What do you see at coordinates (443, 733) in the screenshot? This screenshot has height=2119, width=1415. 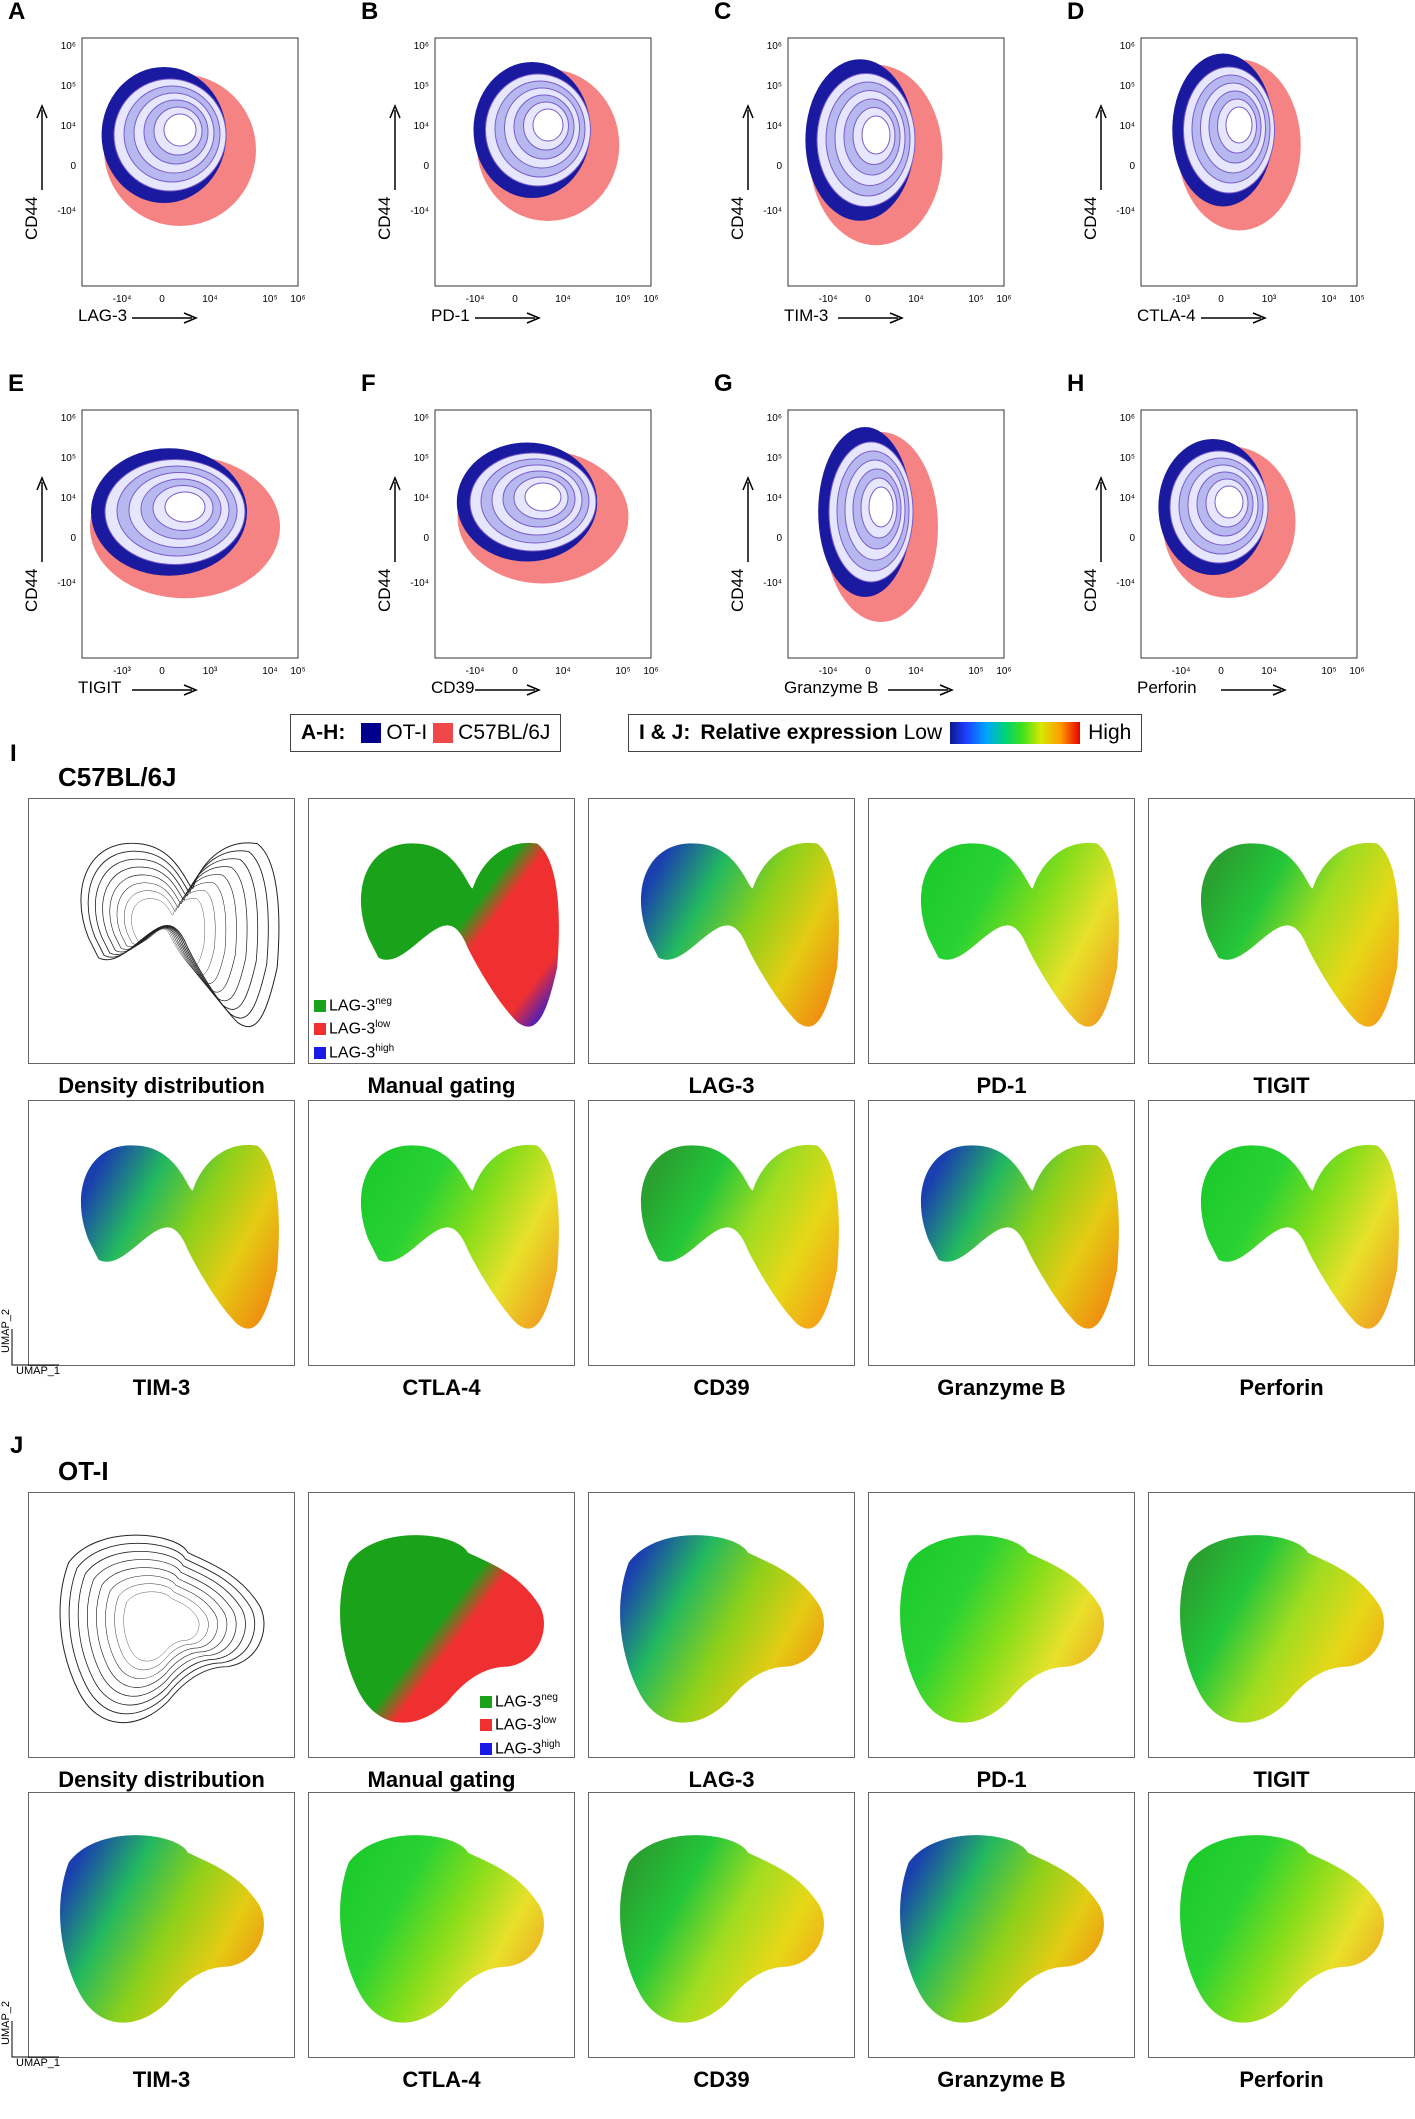 I see `c57-swatch` at bounding box center [443, 733].